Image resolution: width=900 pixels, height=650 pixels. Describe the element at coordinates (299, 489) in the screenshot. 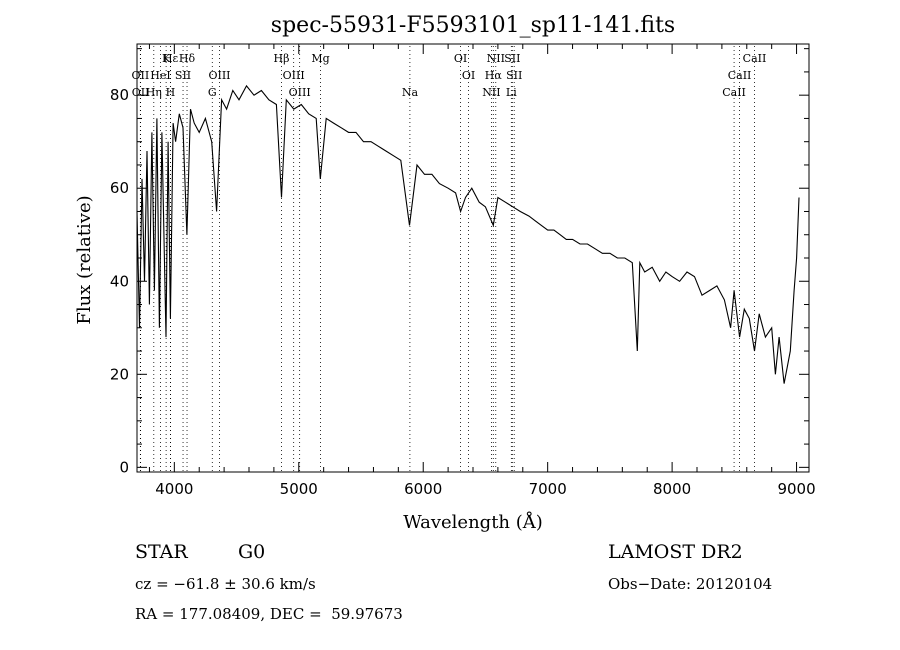

I see `x-tick-label: 5000` at that location.